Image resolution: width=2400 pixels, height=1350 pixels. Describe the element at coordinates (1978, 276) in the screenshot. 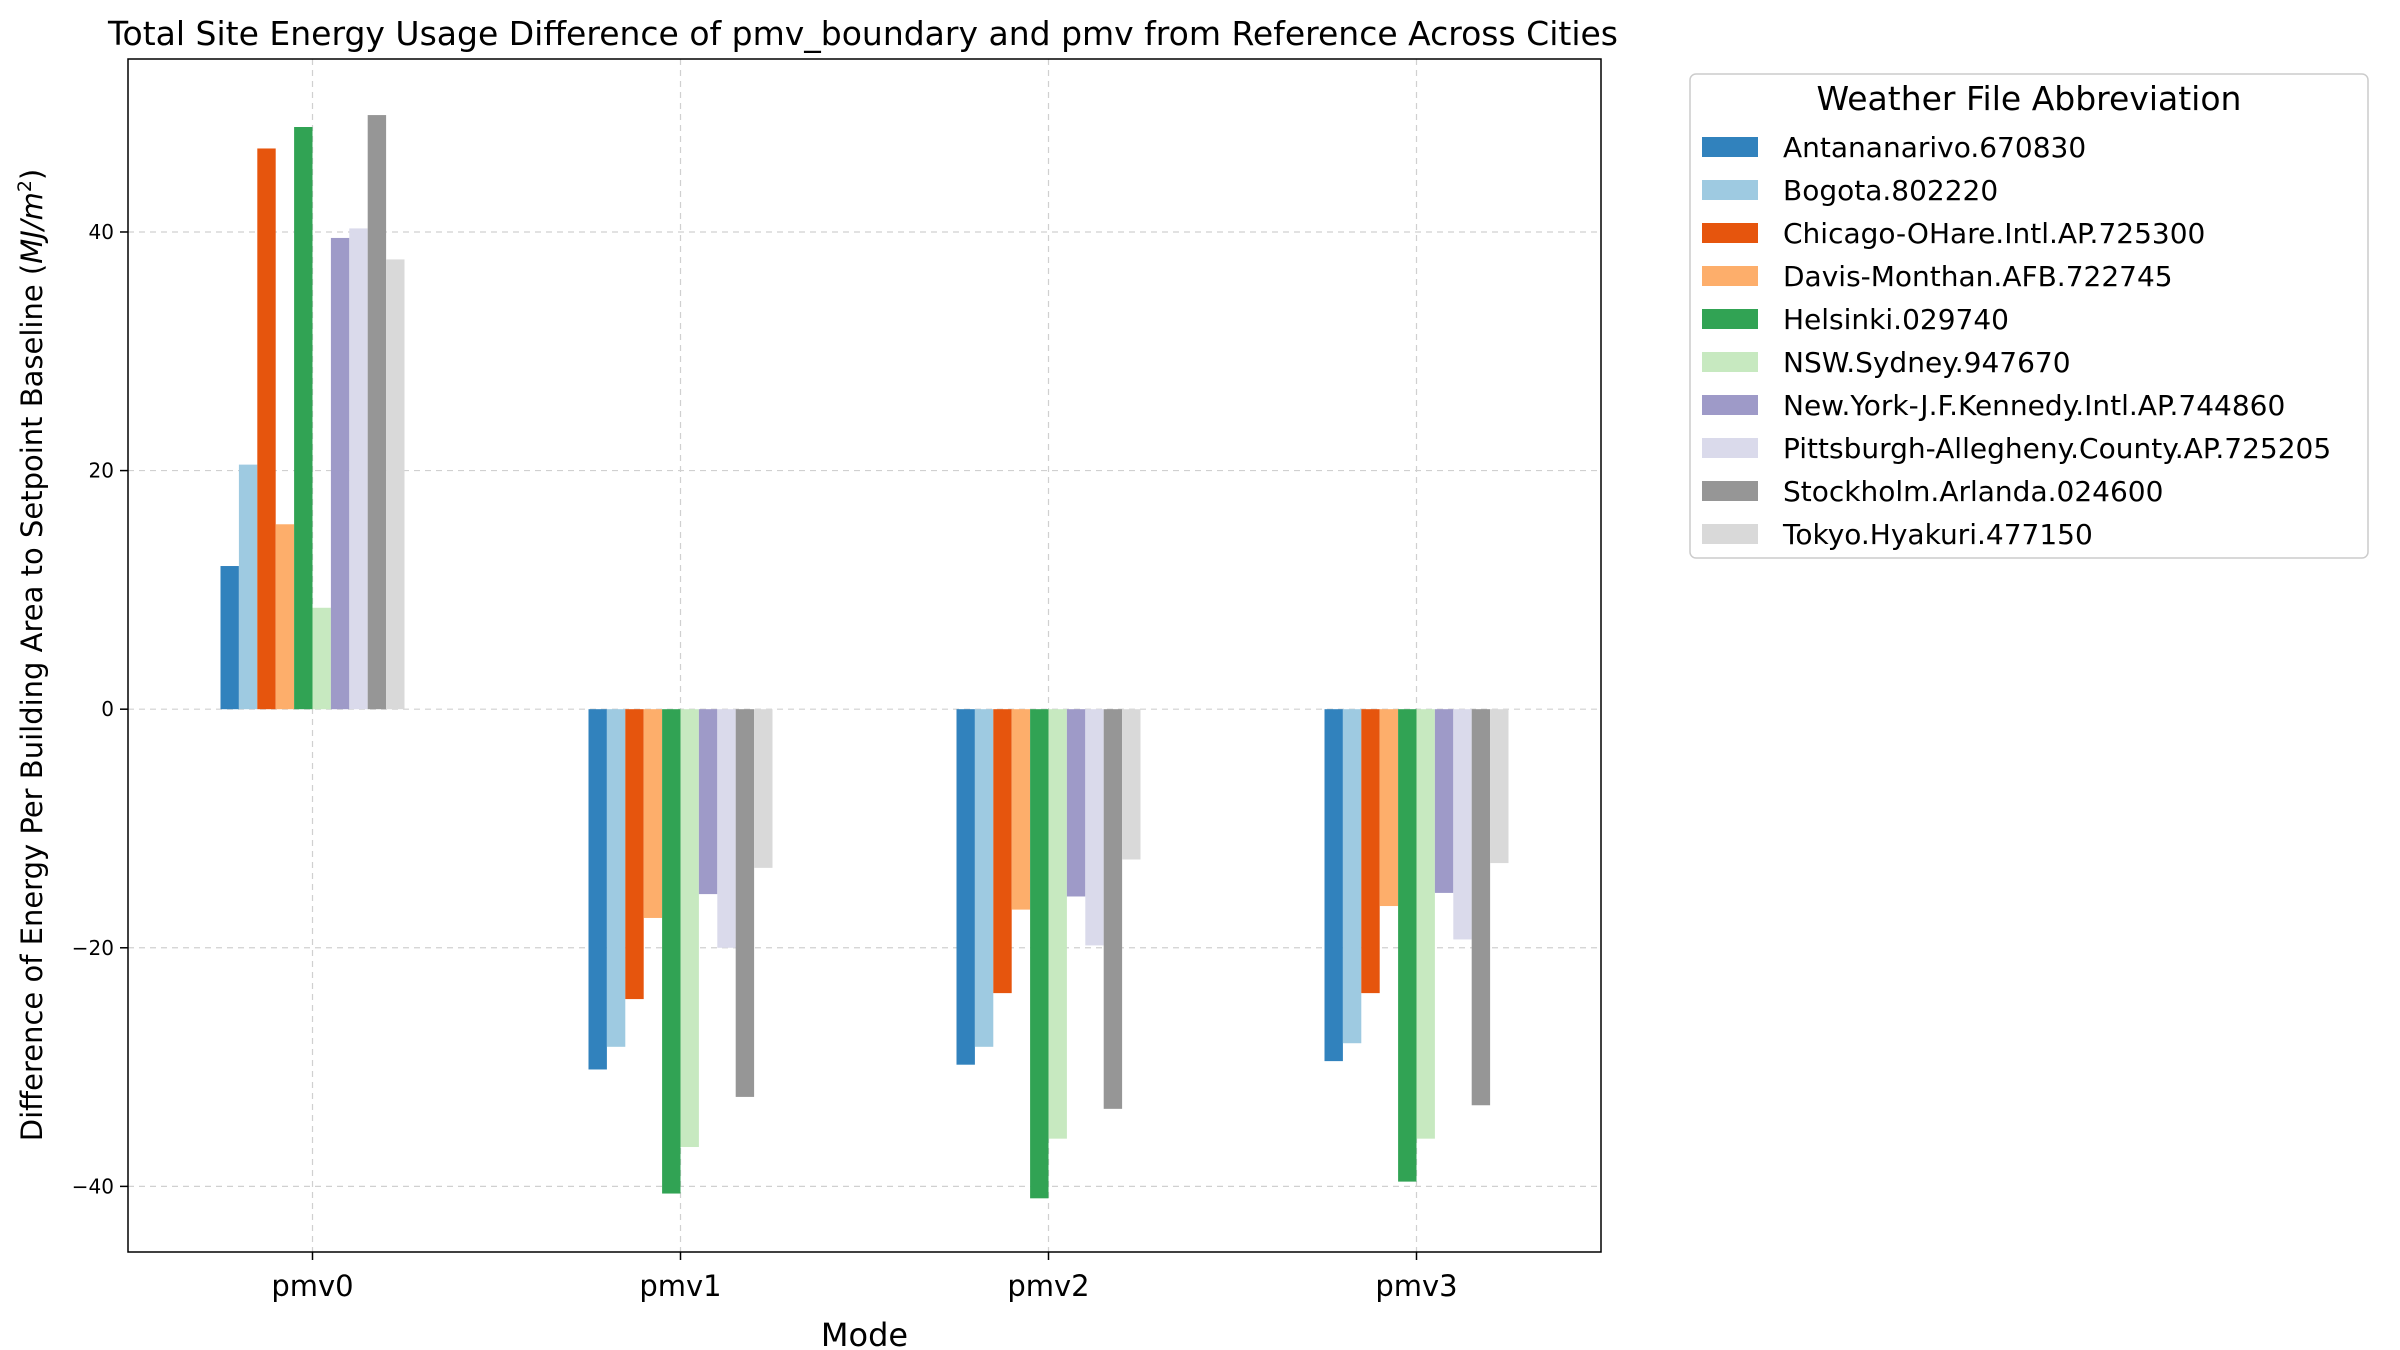

I see `legend-label: Davis-Monthan.AFB.722745` at that location.